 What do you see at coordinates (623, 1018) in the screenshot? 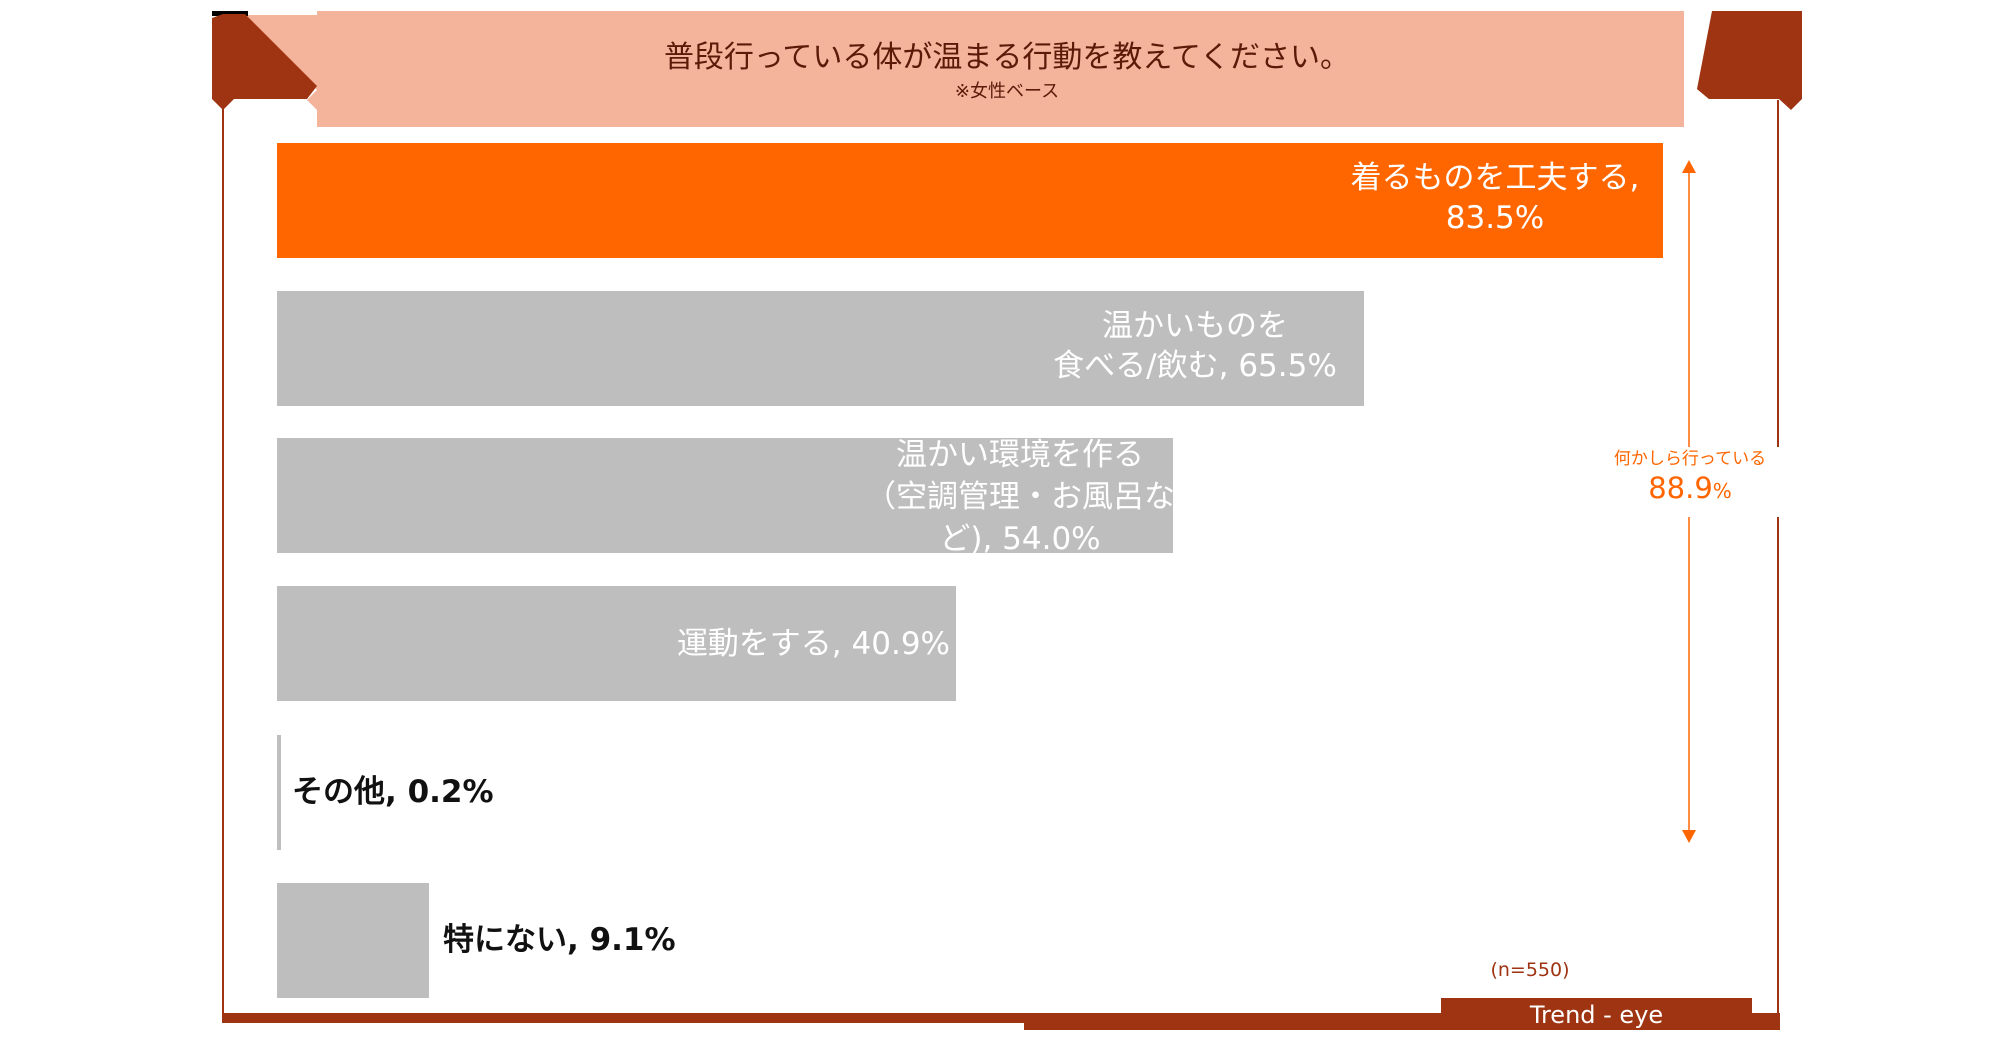
I see `frame-bottom-band` at bounding box center [623, 1018].